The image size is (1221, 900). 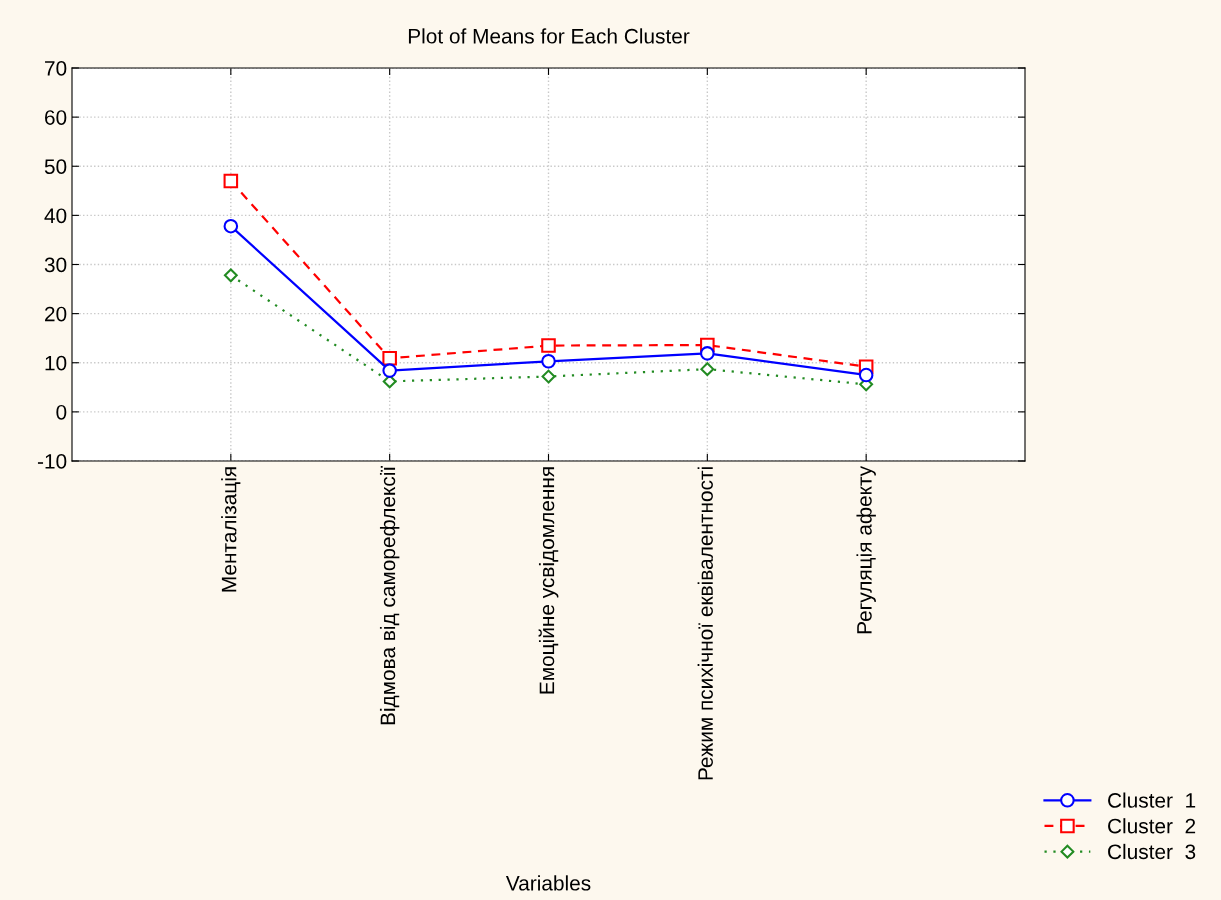 What do you see at coordinates (548, 883) in the screenshot?
I see `x-axis-title: Variables` at bounding box center [548, 883].